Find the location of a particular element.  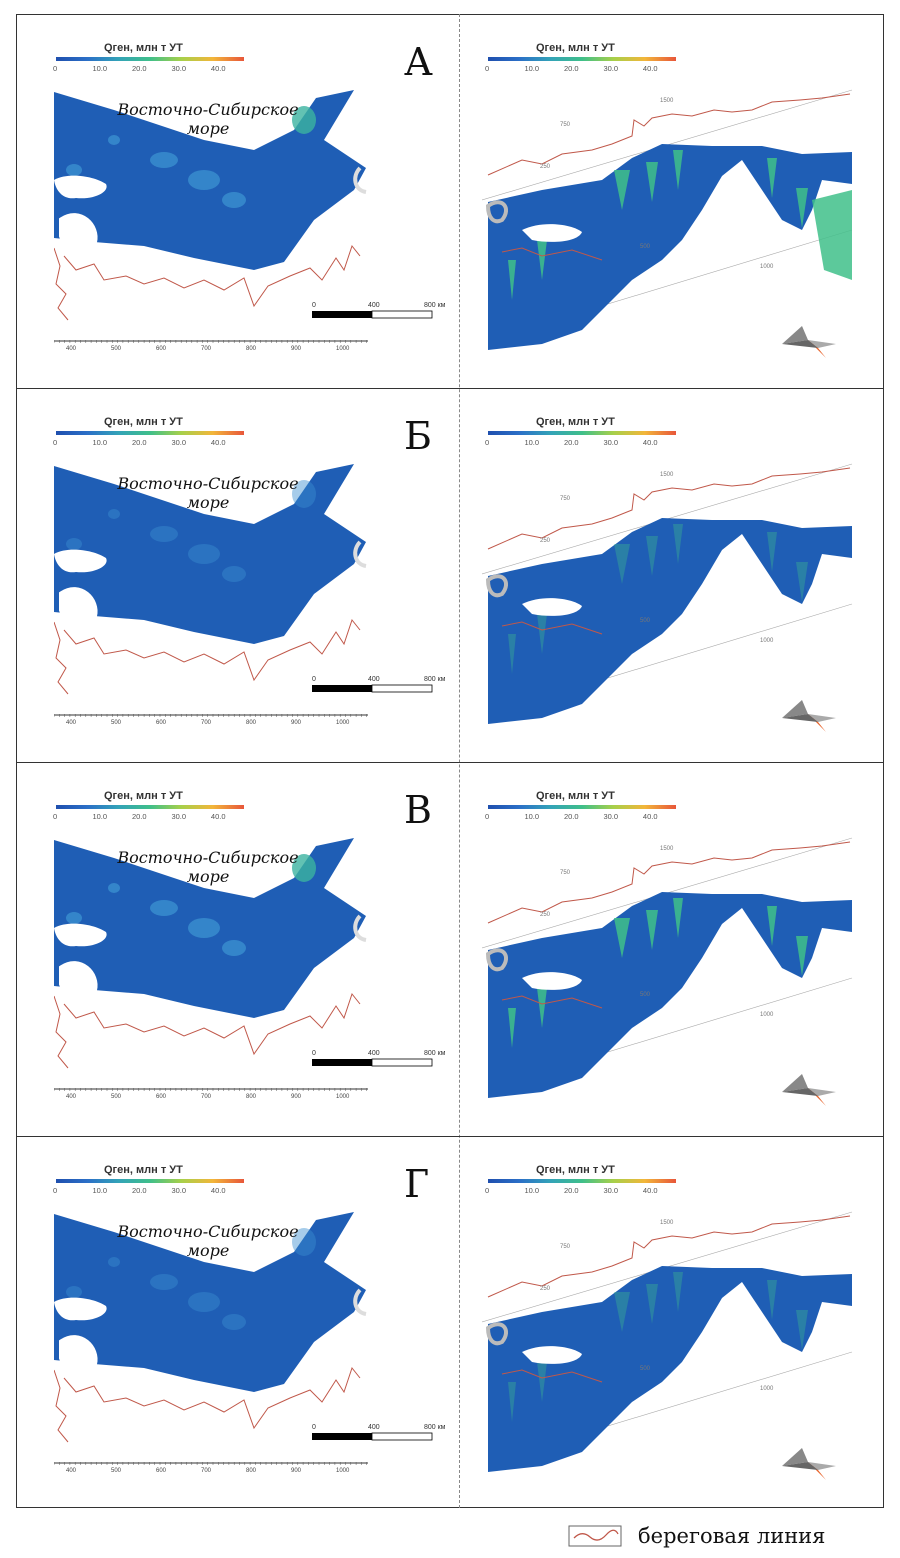

sea-map is located at coordinates (210, 205).